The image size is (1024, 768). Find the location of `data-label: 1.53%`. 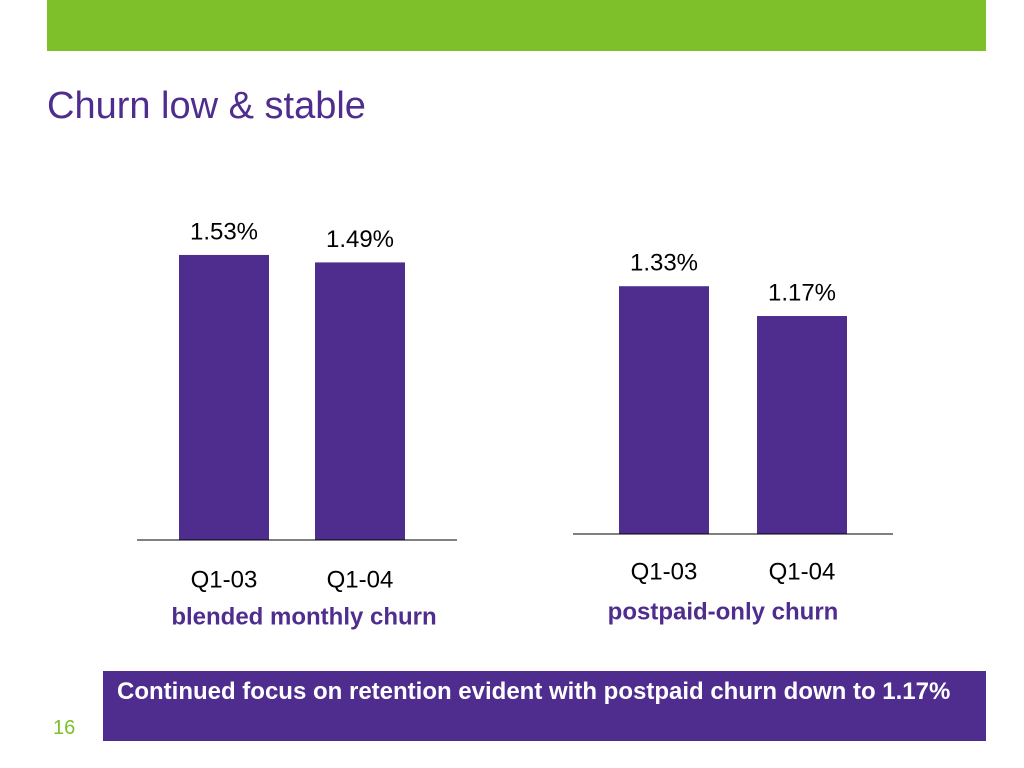

data-label: 1.53% is located at coordinates (224, 231).